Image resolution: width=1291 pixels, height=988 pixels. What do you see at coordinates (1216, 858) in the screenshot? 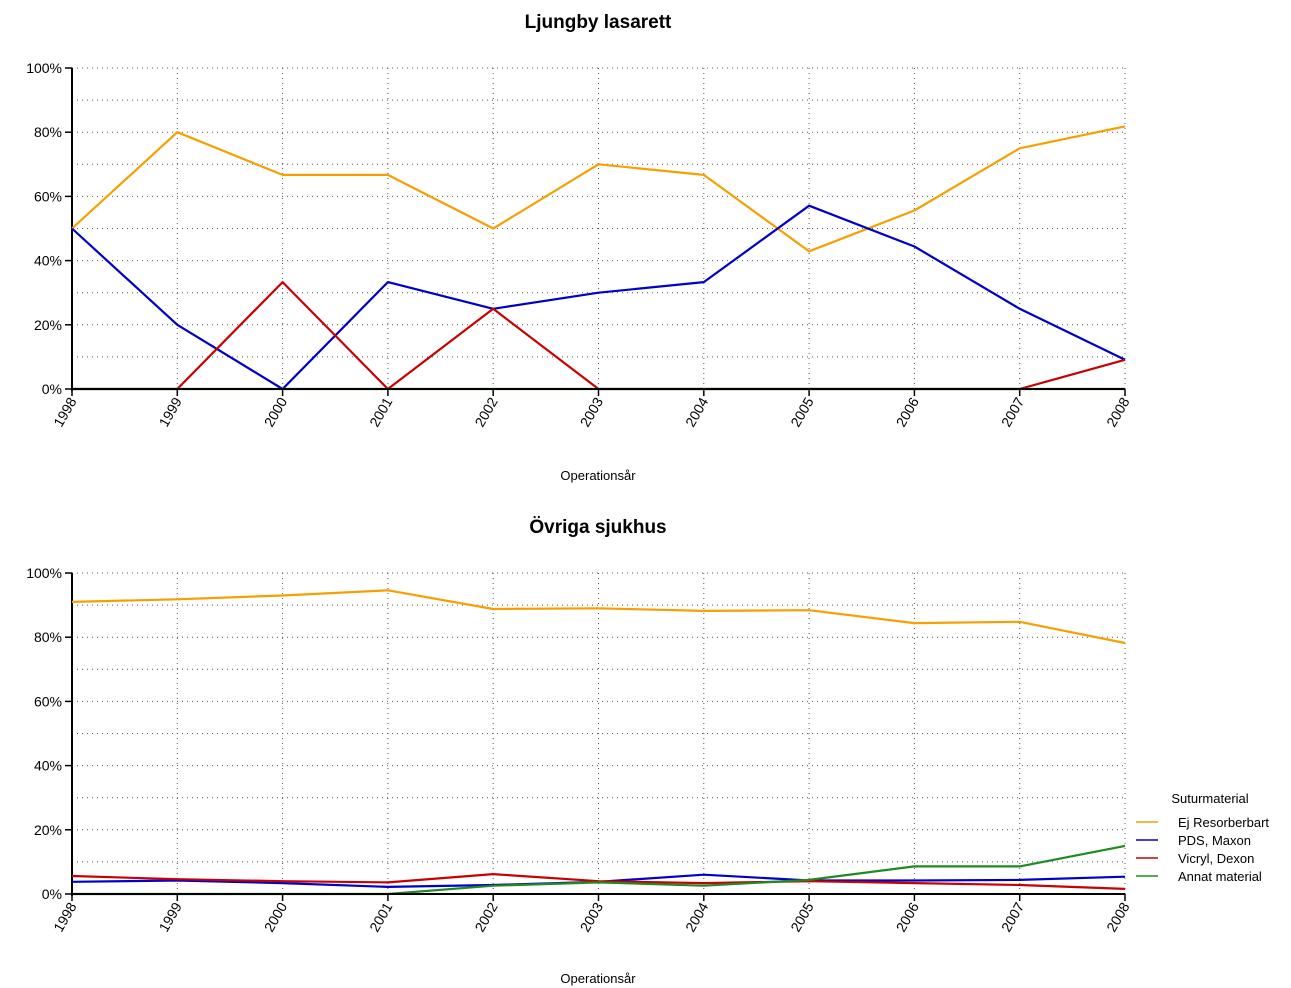
I see `legend-item-label: Vicryl, Dexon` at bounding box center [1216, 858].